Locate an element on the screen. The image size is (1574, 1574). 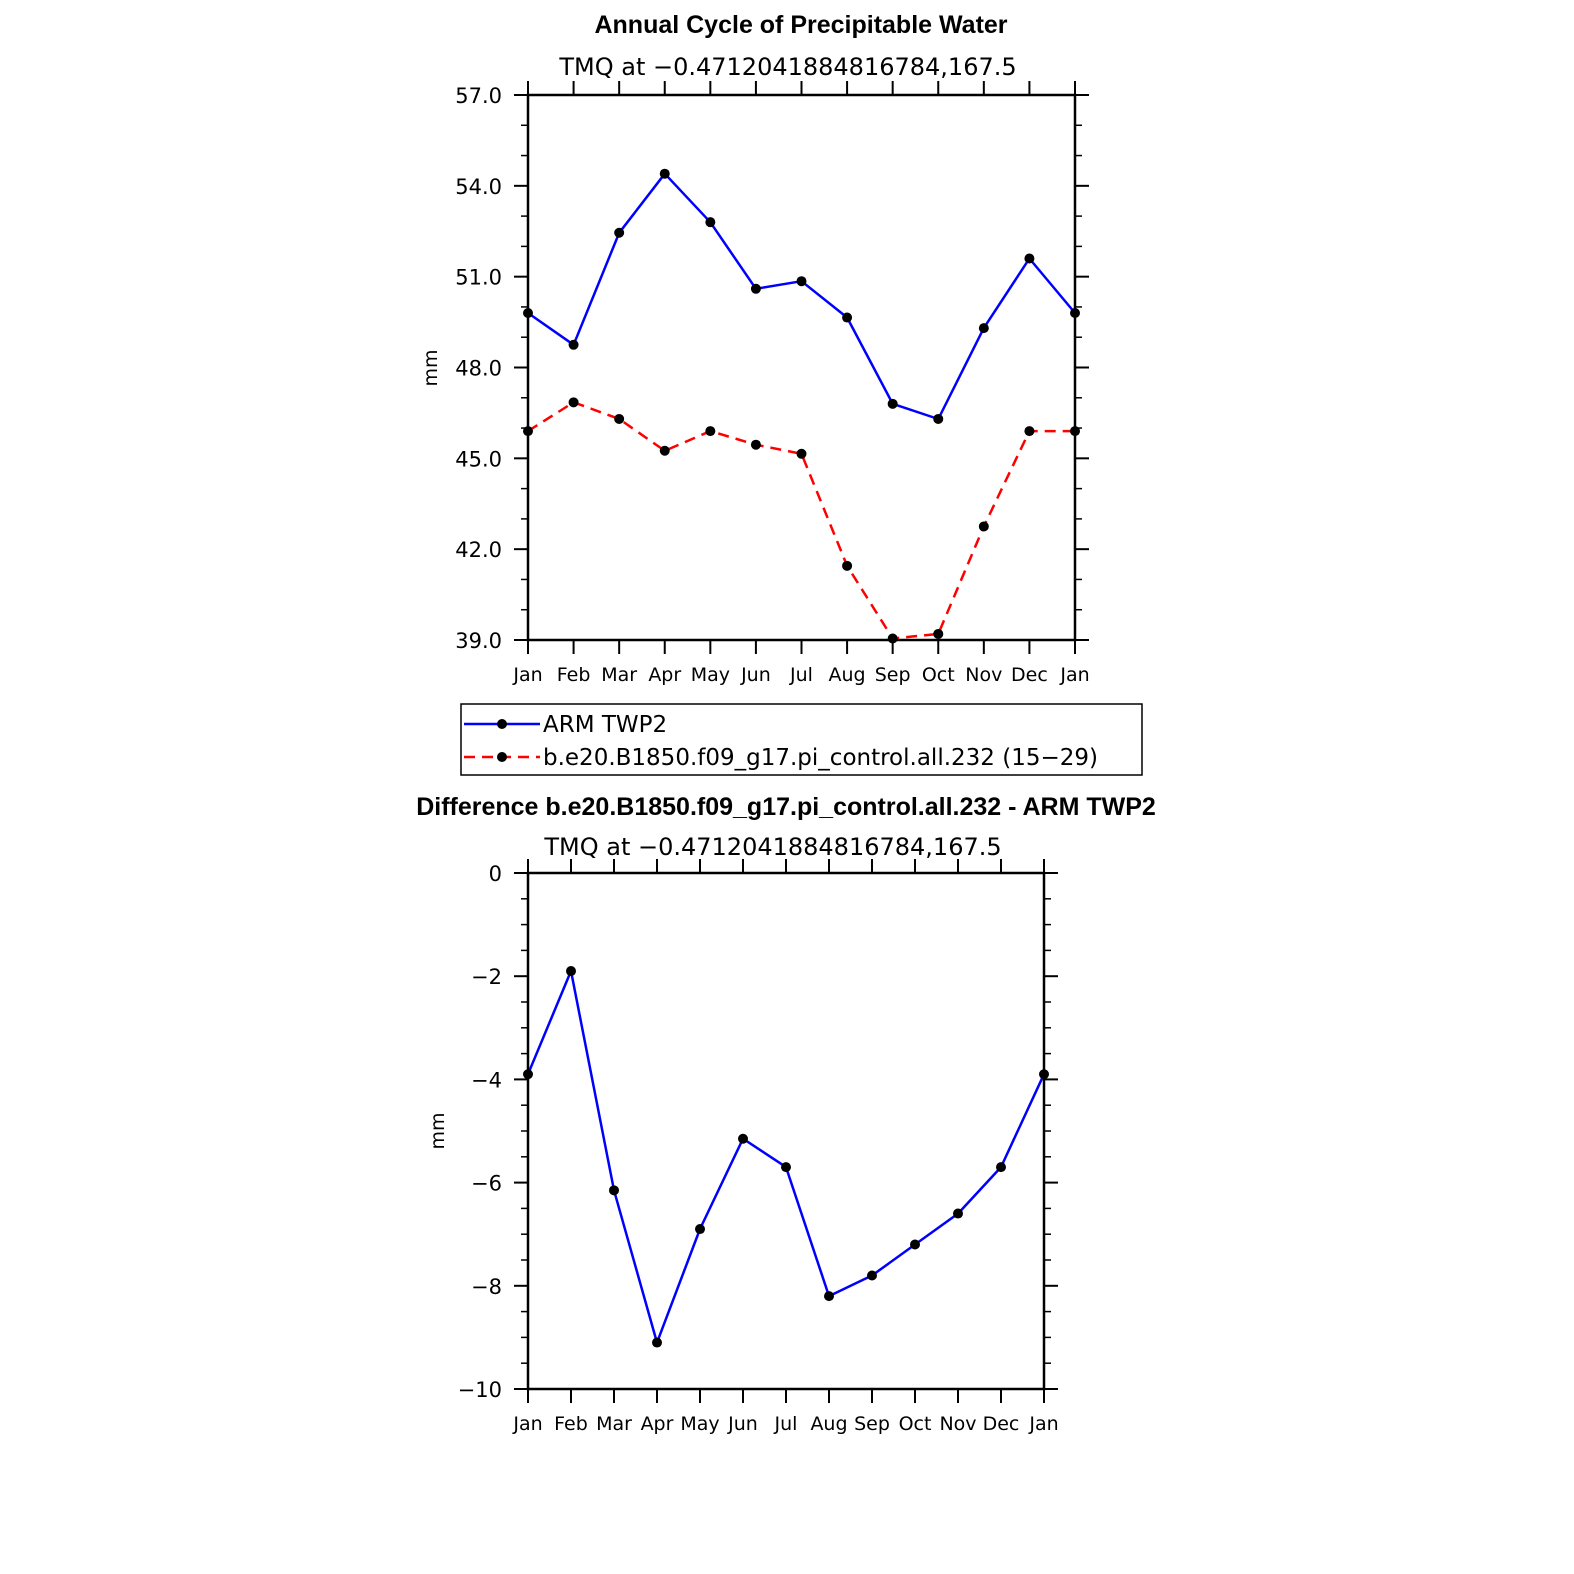
y-tick-label: 0 is located at coordinates (495, 874).